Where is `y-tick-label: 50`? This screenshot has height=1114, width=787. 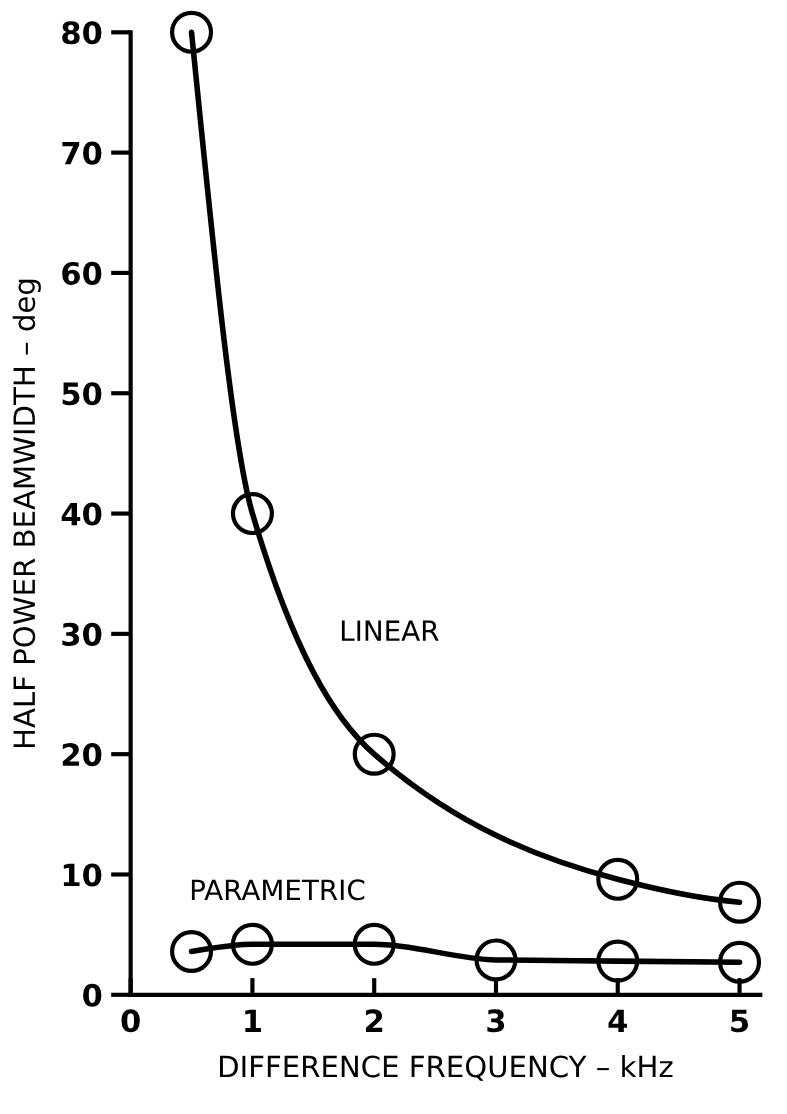
y-tick-label: 50 is located at coordinates (82, 394).